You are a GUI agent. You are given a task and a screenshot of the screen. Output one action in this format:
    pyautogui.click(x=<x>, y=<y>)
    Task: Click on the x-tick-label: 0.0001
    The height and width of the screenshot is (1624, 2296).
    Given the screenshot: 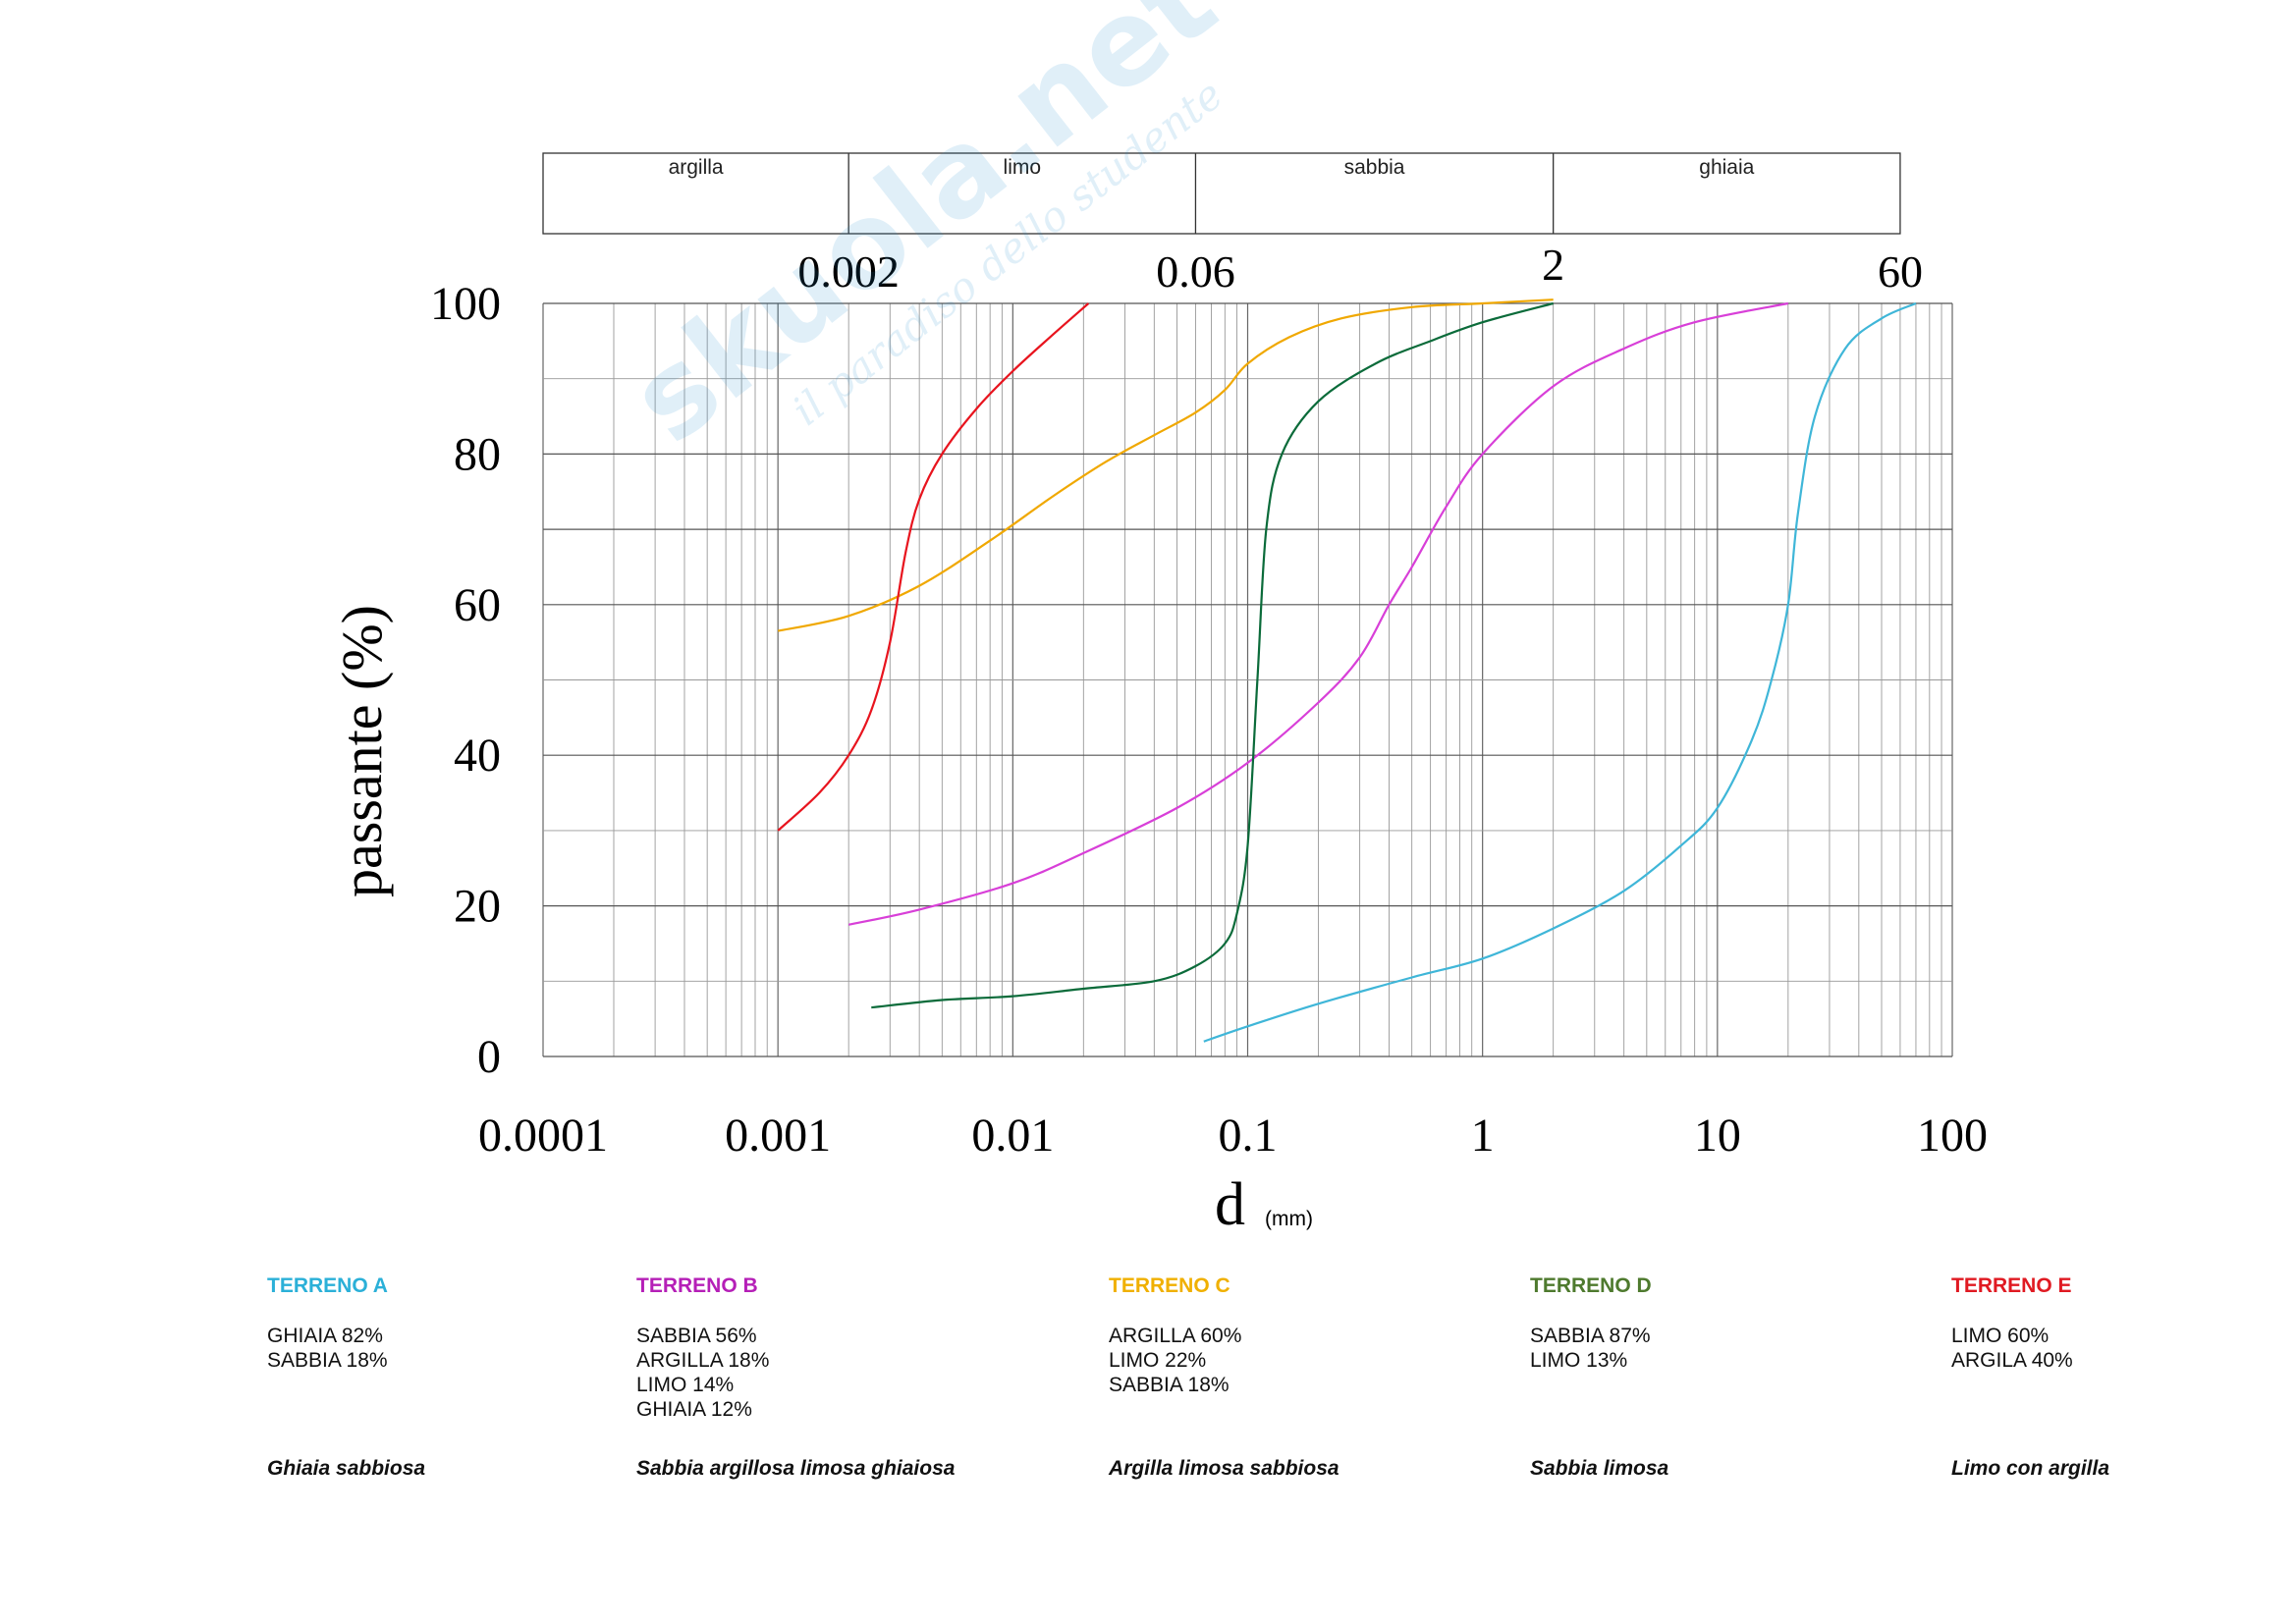 What is the action you would take?
    pyautogui.click(x=543, y=1136)
    